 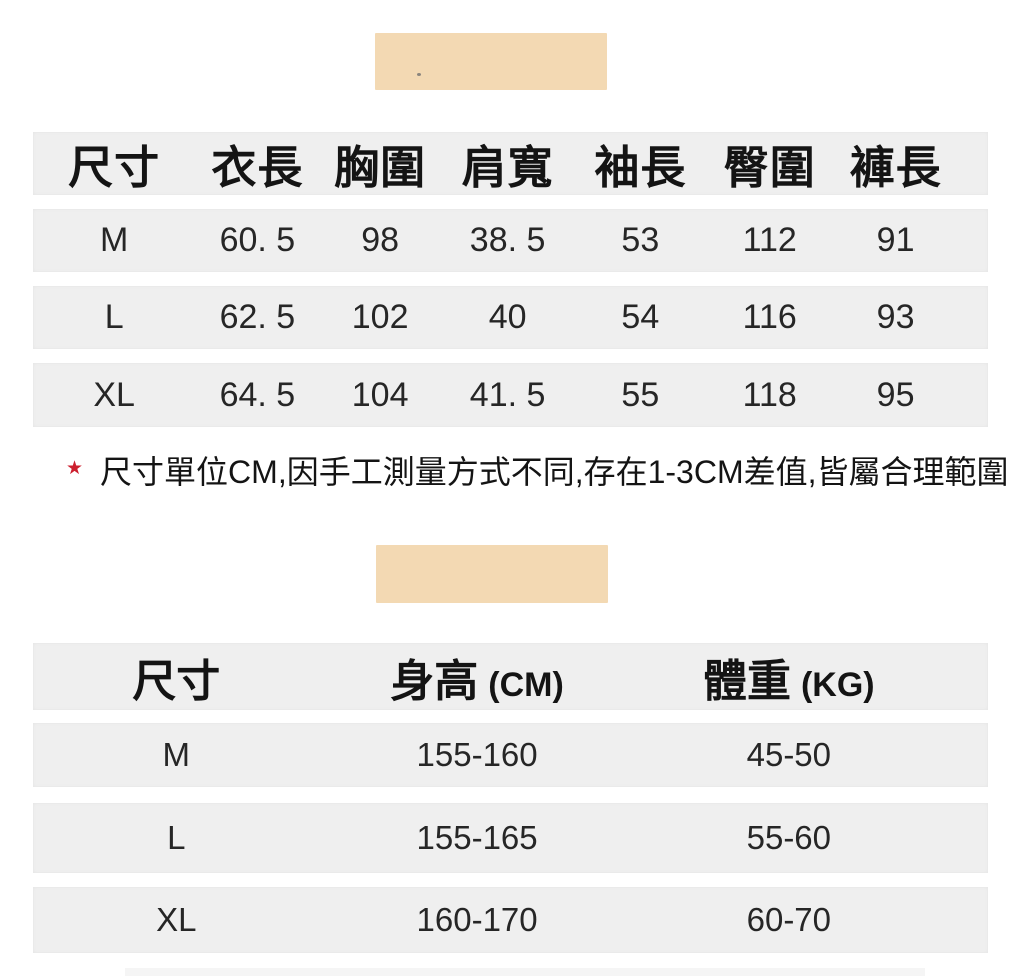 What do you see at coordinates (640, 394) in the screenshot?
I see `value-cell: 55` at bounding box center [640, 394].